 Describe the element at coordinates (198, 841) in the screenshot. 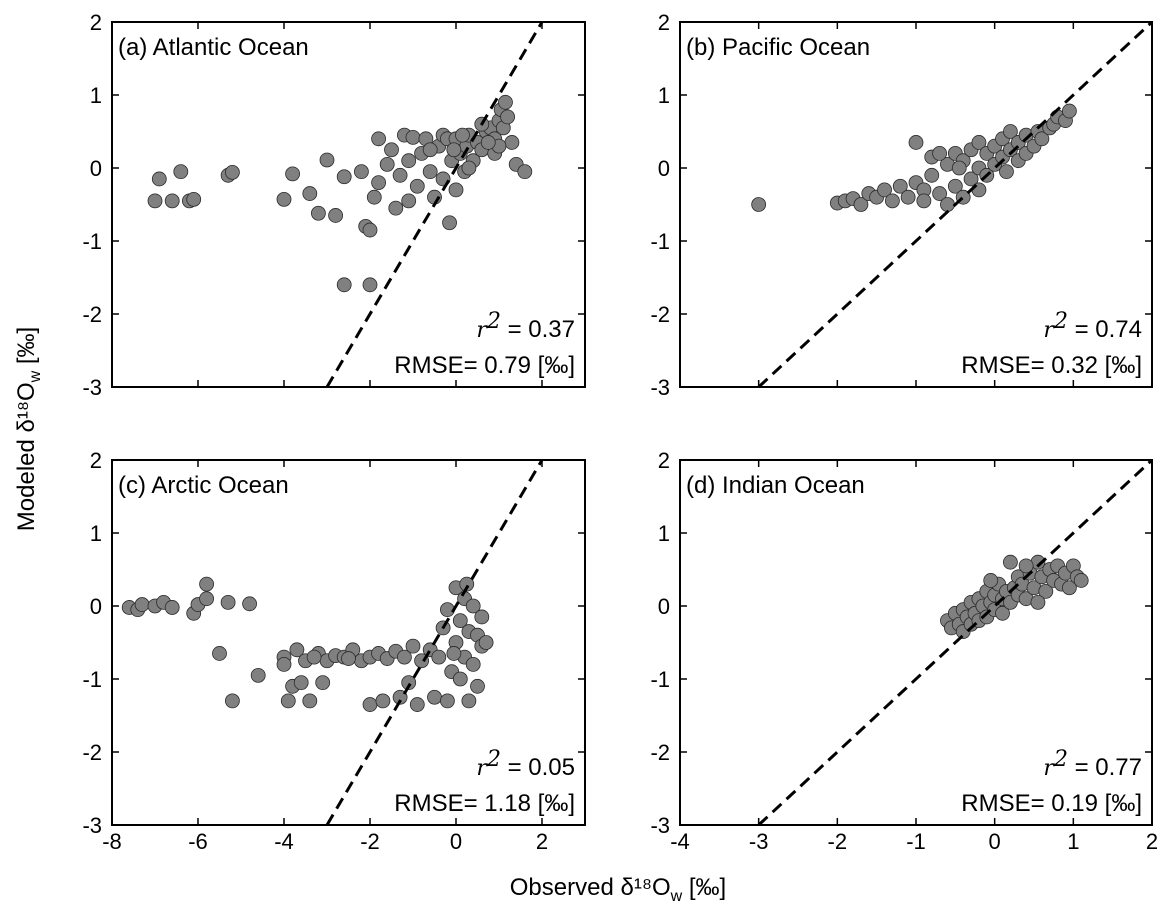

I see `x-tick-label: -6` at that location.